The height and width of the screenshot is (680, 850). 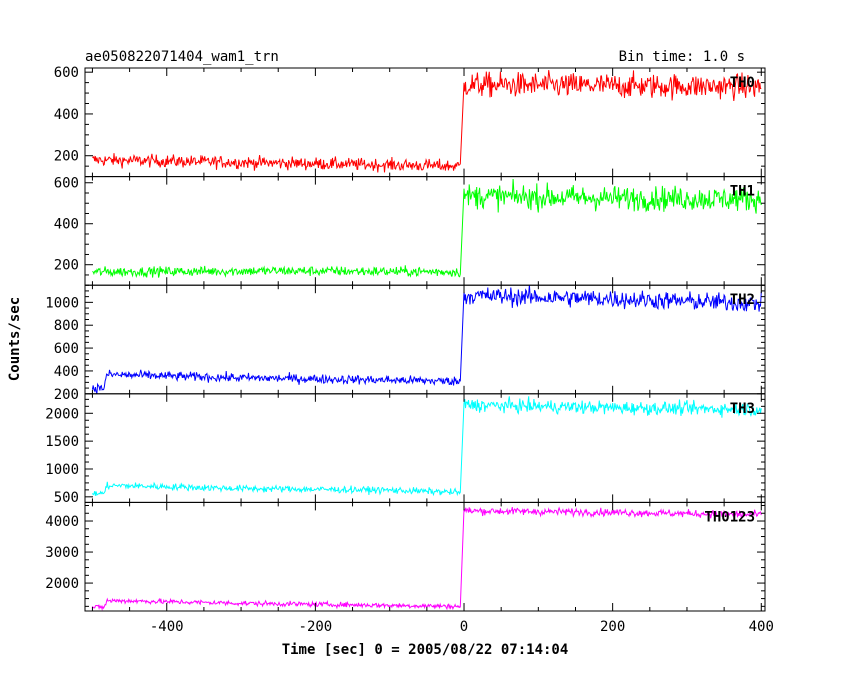 What do you see at coordinates (682, 57) in the screenshot?
I see `bin-time-label: Bin time: 1.0 s` at bounding box center [682, 57].